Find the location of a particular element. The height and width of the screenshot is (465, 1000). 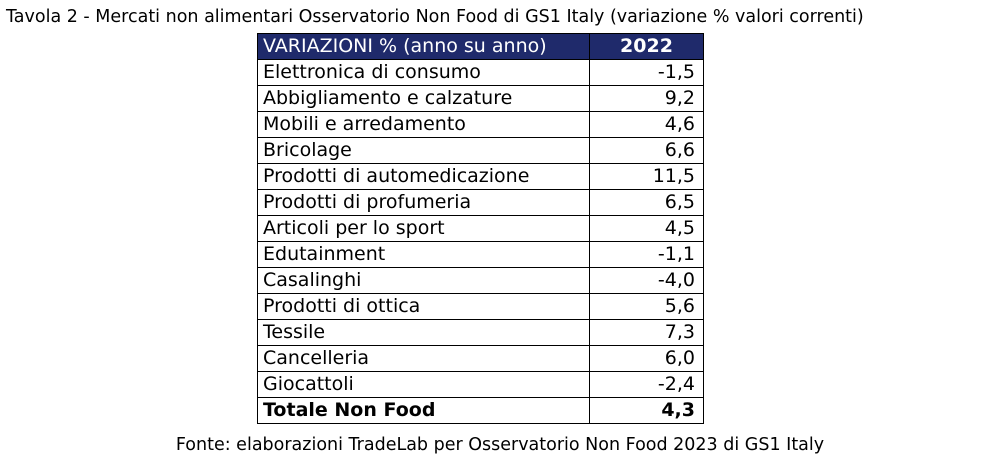

row-value: 6,0 is located at coordinates (646, 358).